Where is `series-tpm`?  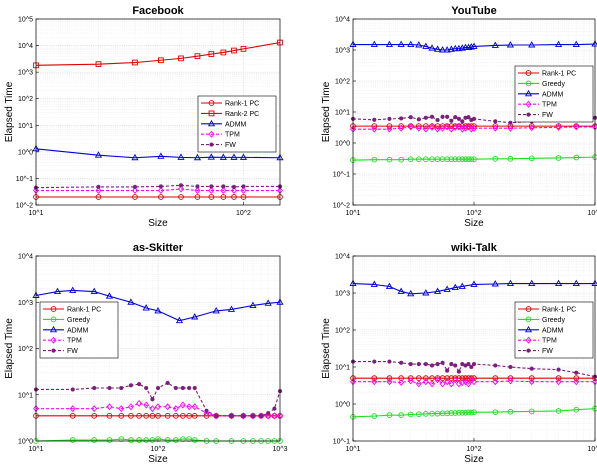 series-tpm is located at coordinates (158, 190).